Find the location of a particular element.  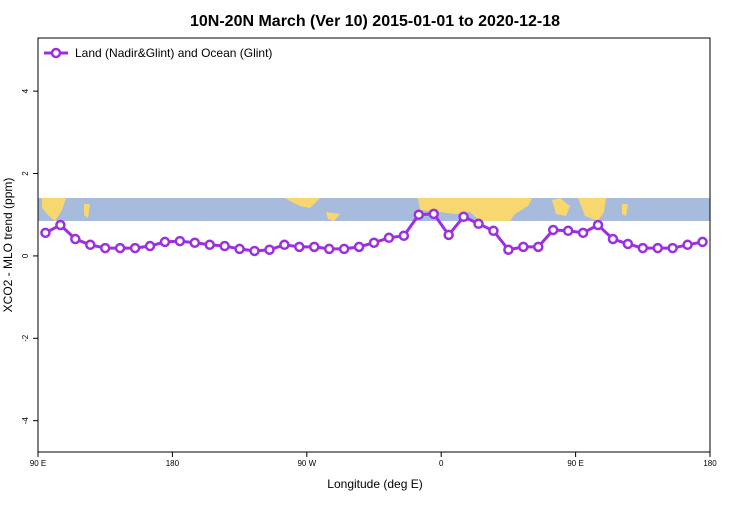

legend-label: Land (Nadir&Glint) and Ocean (Glint) is located at coordinates (173, 53).